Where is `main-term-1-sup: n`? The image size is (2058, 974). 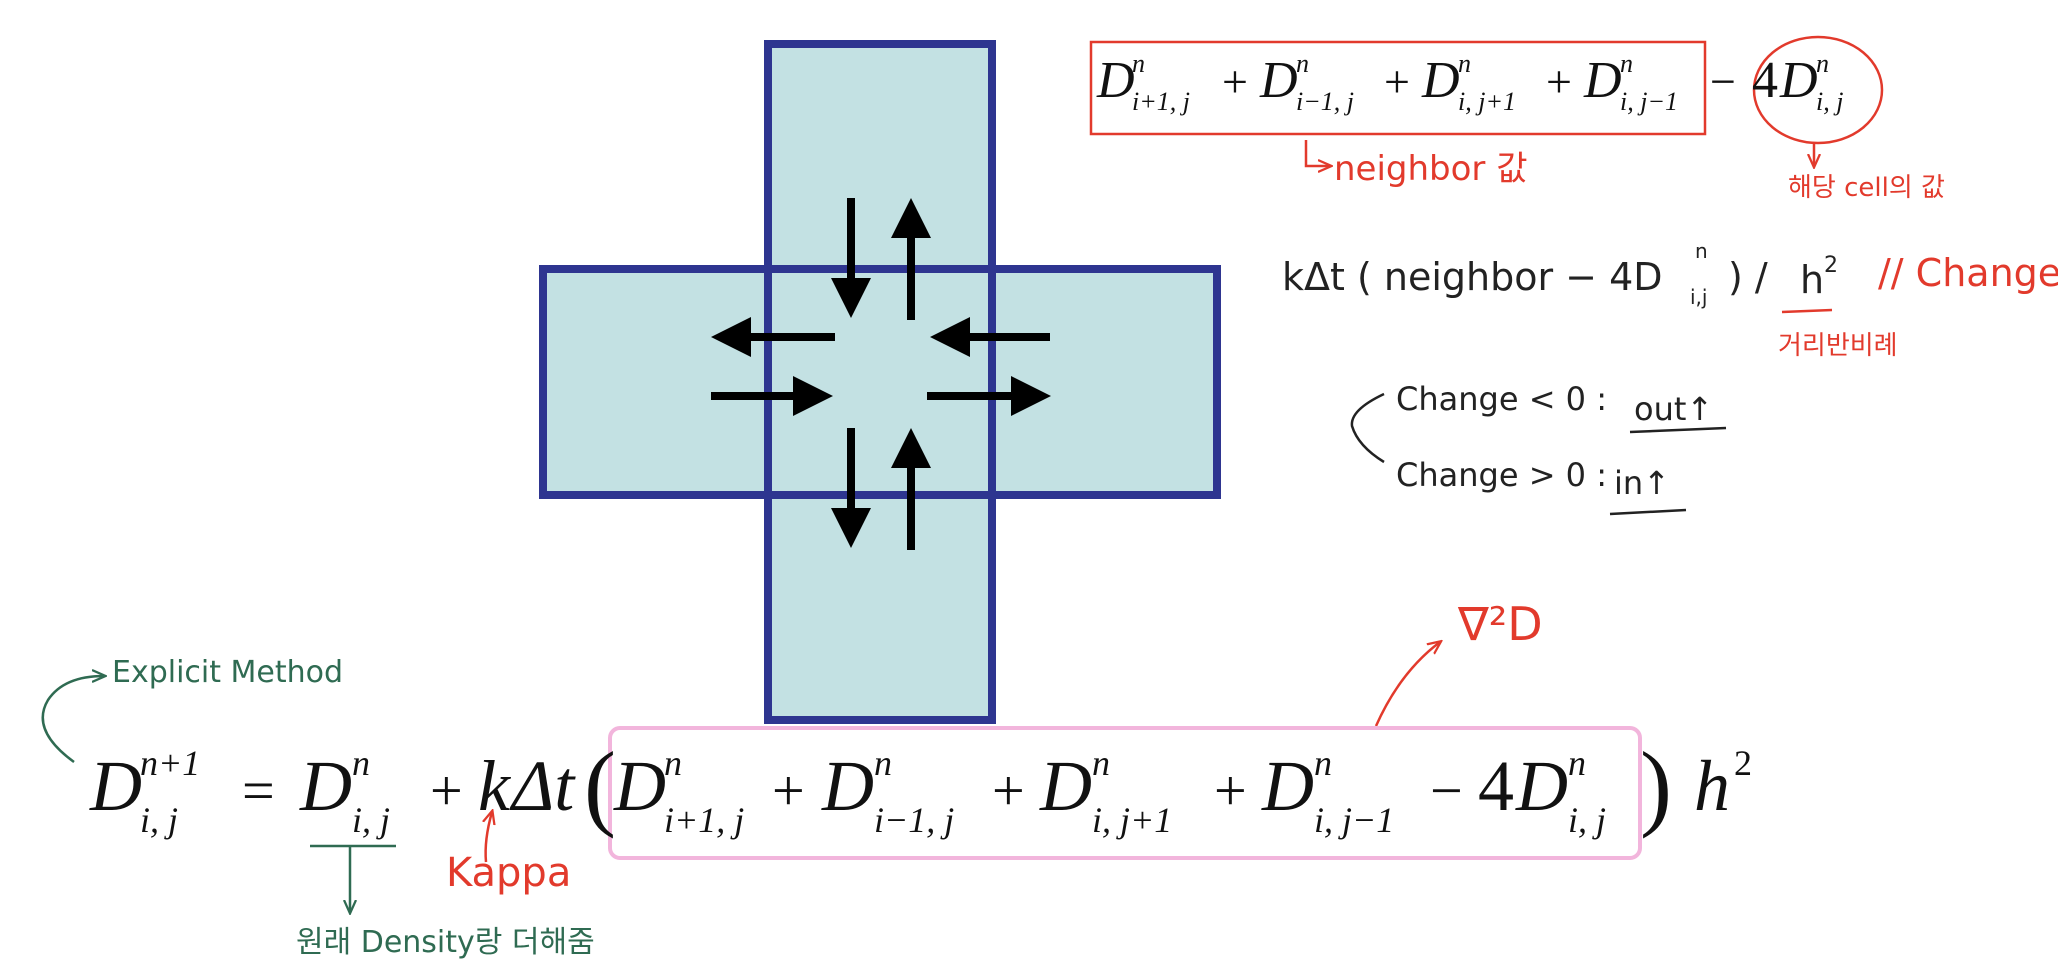
main-term-1-sup: n is located at coordinates (673, 763).